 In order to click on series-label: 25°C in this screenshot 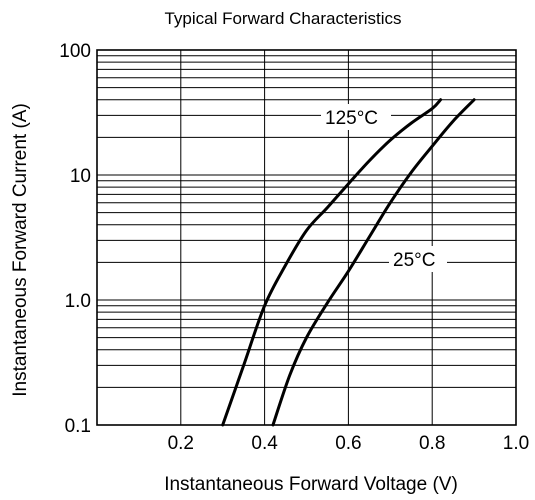, I will do `click(414, 260)`.